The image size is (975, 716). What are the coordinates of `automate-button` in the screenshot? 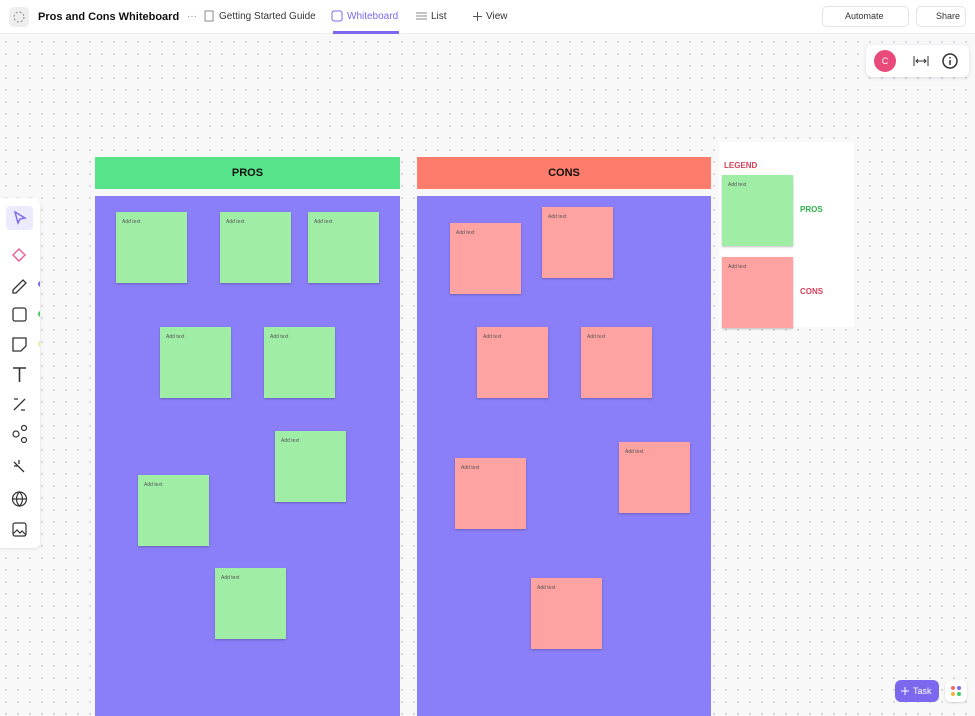 It's located at (865, 16).